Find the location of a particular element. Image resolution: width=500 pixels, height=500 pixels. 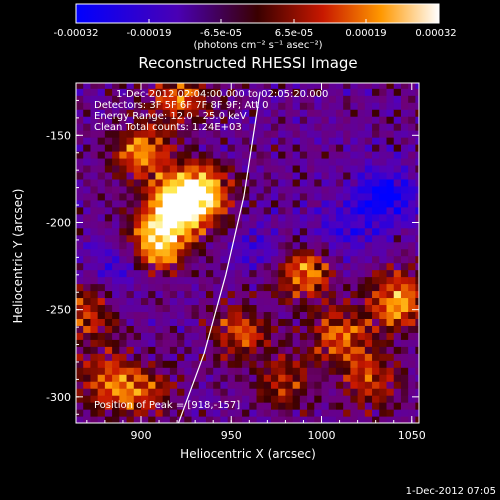

colorbar-tick-label: 0.00032 is located at coordinates (435, 33).